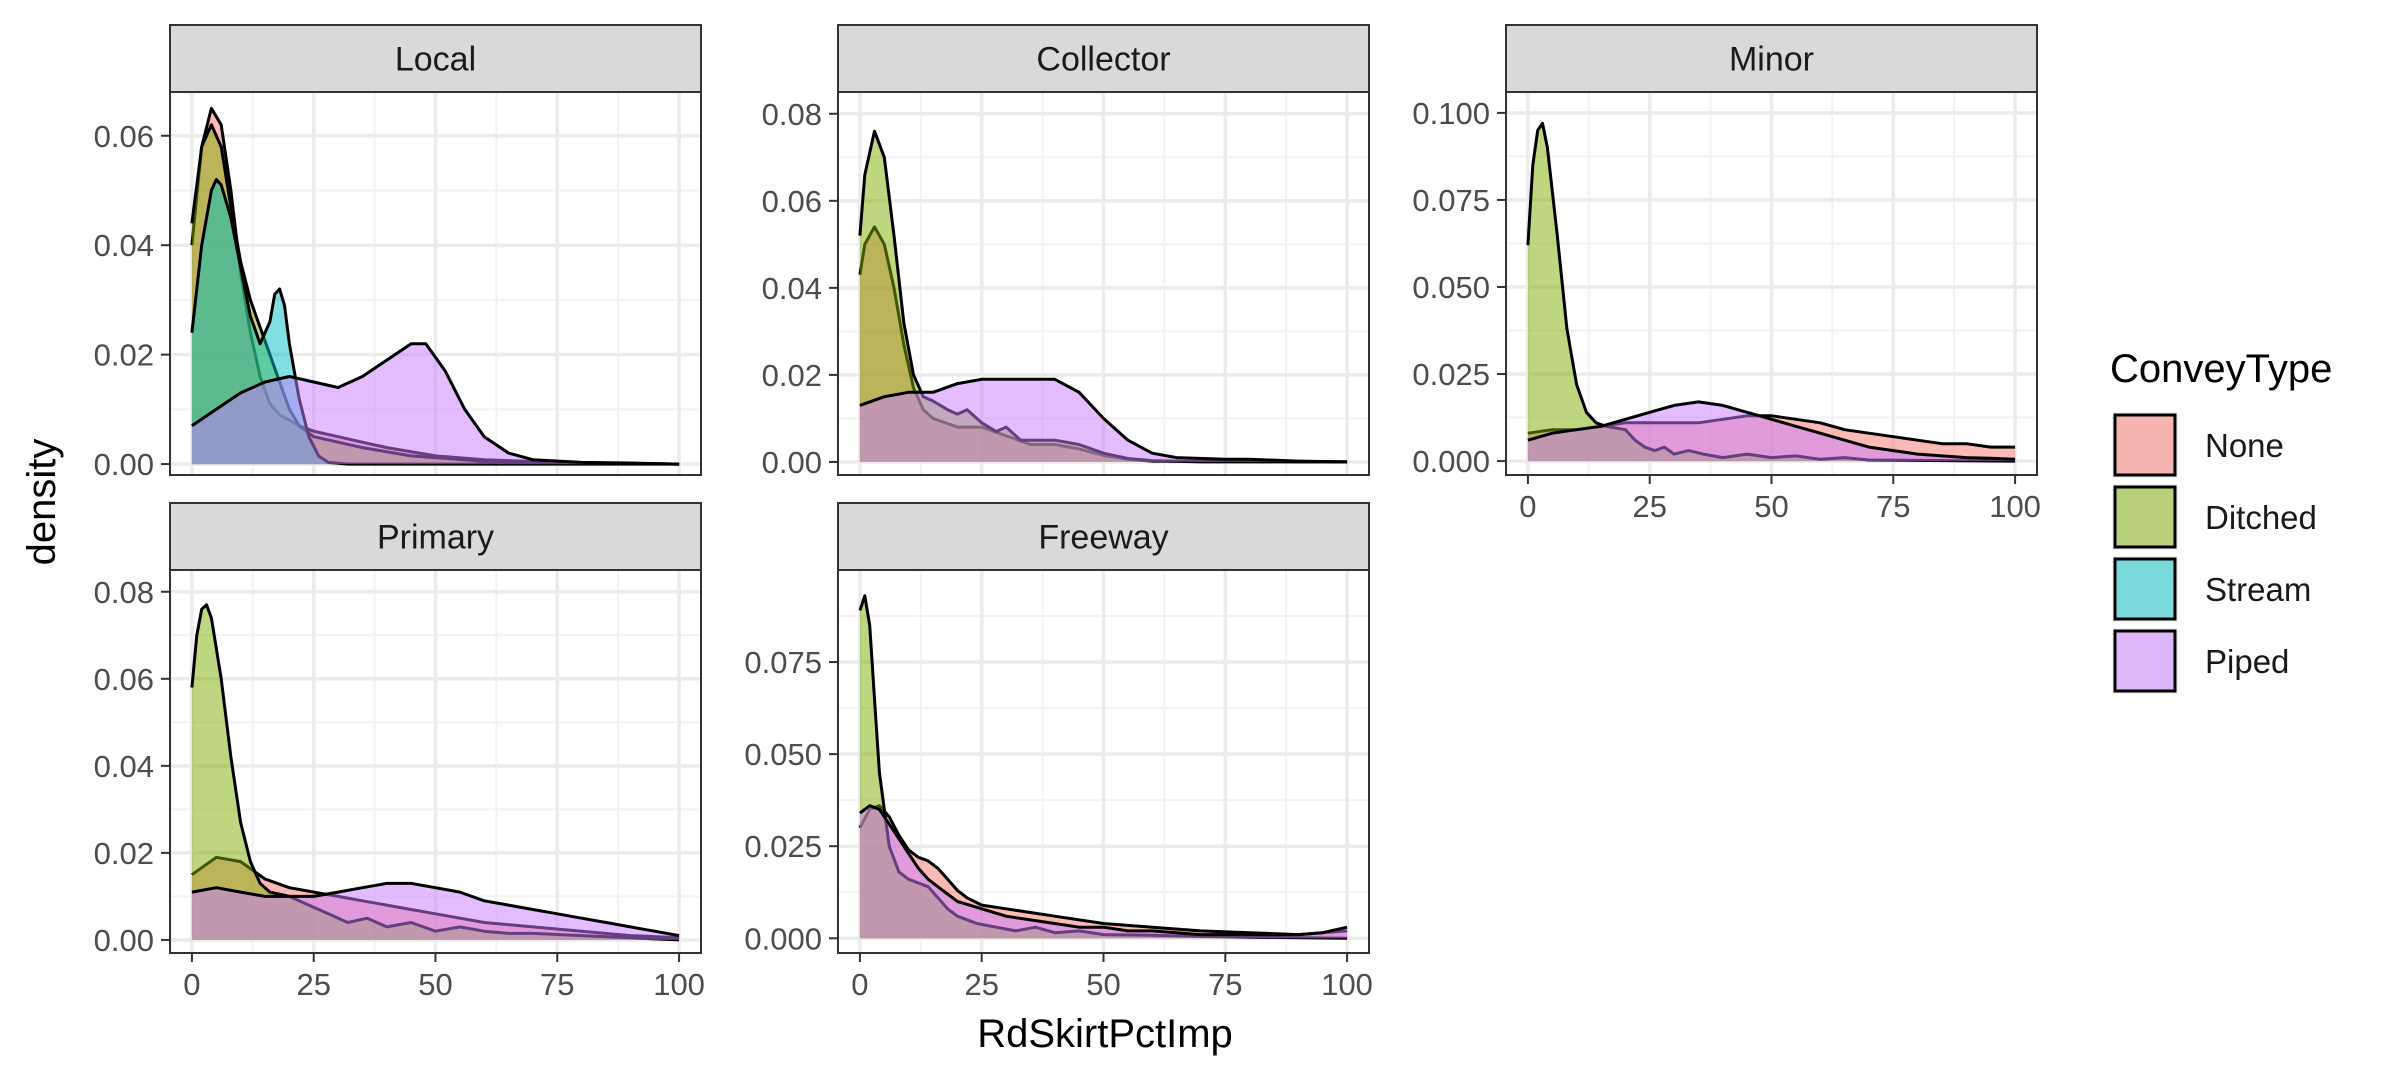 This screenshot has width=2400, height=1080. What do you see at coordinates (2247, 661) in the screenshot?
I see `legend-entry-label: Piped` at bounding box center [2247, 661].